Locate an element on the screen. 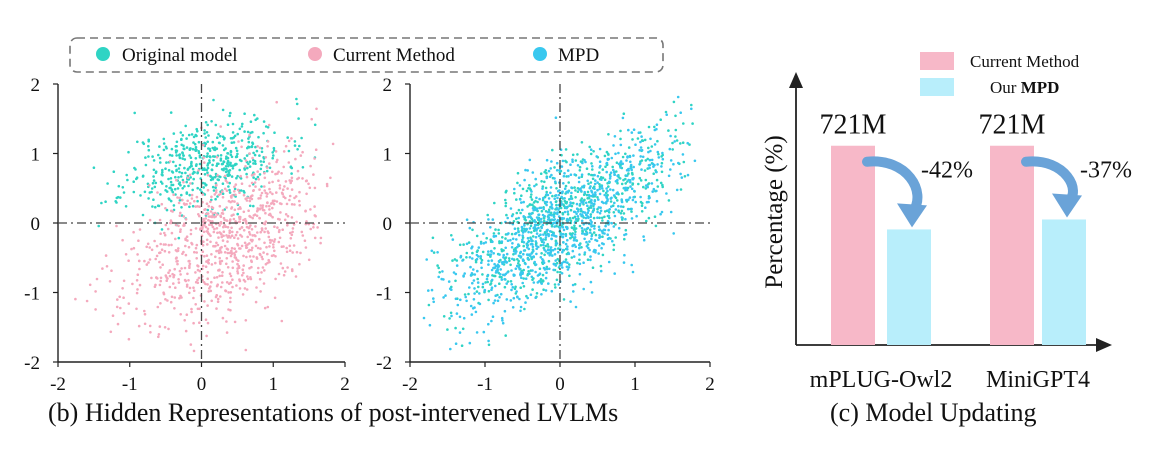 The height and width of the screenshot is (456, 1156). x-axis-arrow-icon is located at coordinates (1104, 345).